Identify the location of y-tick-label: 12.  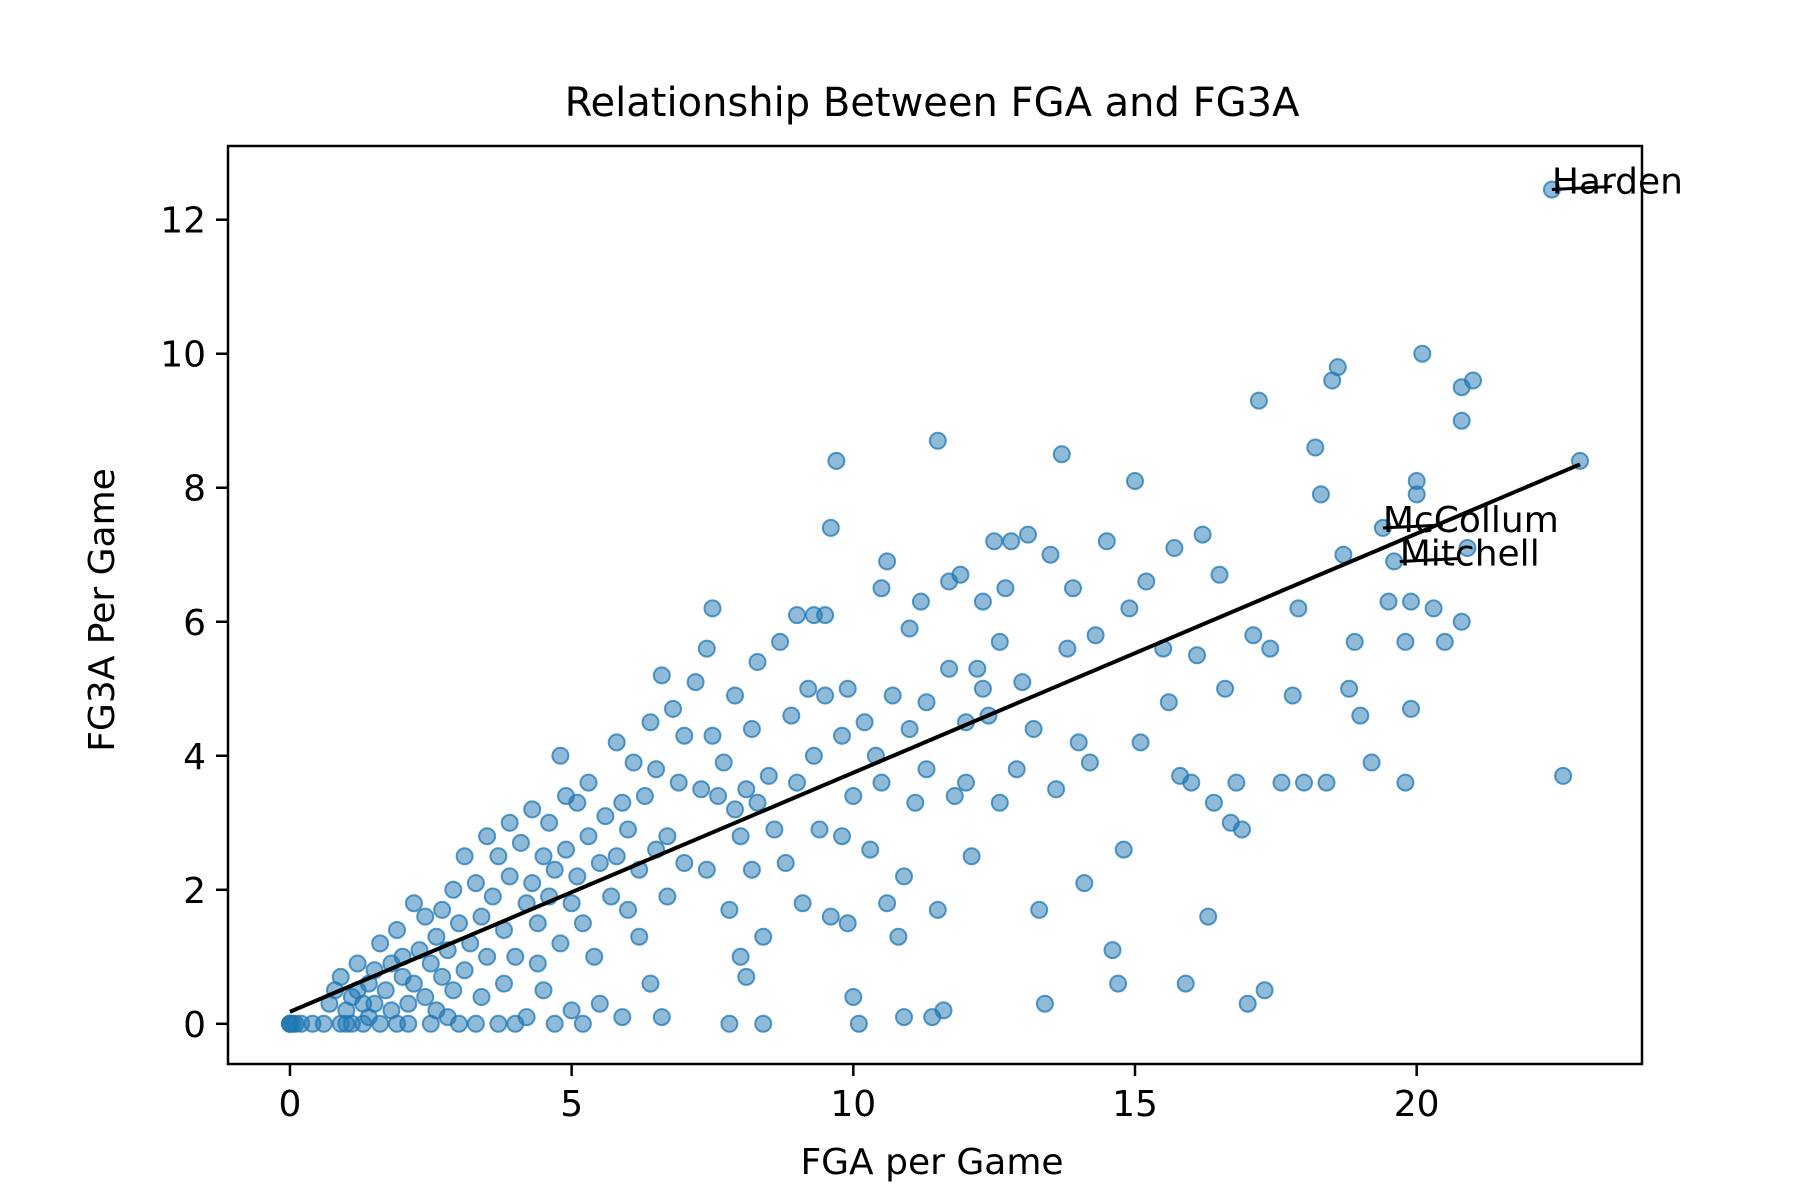
(183, 221).